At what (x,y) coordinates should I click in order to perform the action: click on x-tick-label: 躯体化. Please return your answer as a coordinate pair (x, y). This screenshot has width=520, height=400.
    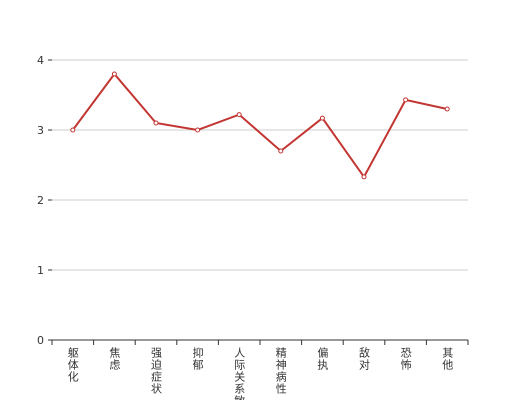
    Looking at the image, I should click on (72, 365).